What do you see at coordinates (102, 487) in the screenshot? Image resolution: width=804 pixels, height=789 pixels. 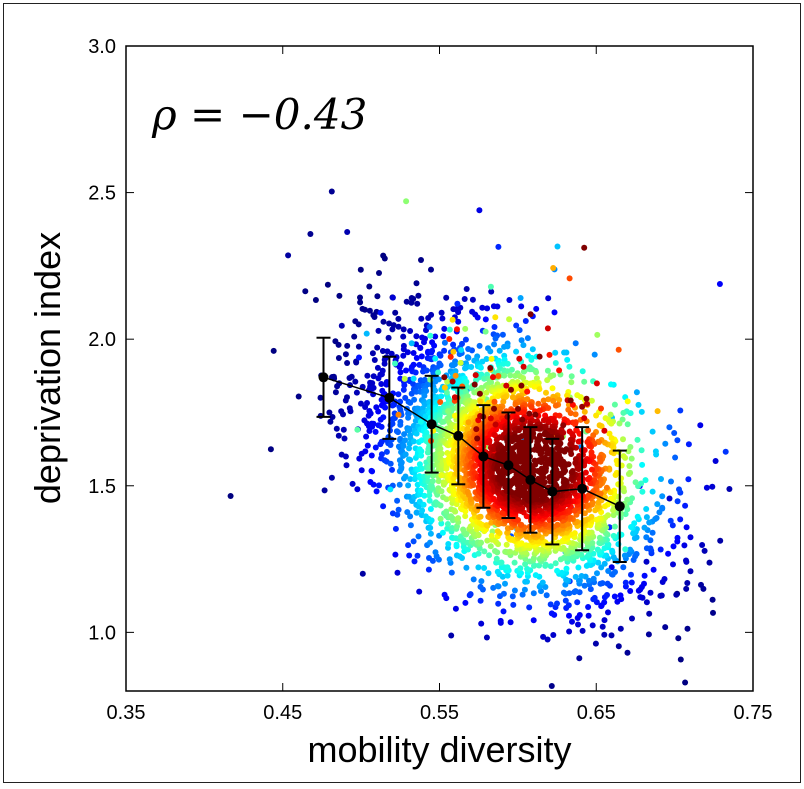 I see `y-tick-label: 1.5` at bounding box center [102, 487].